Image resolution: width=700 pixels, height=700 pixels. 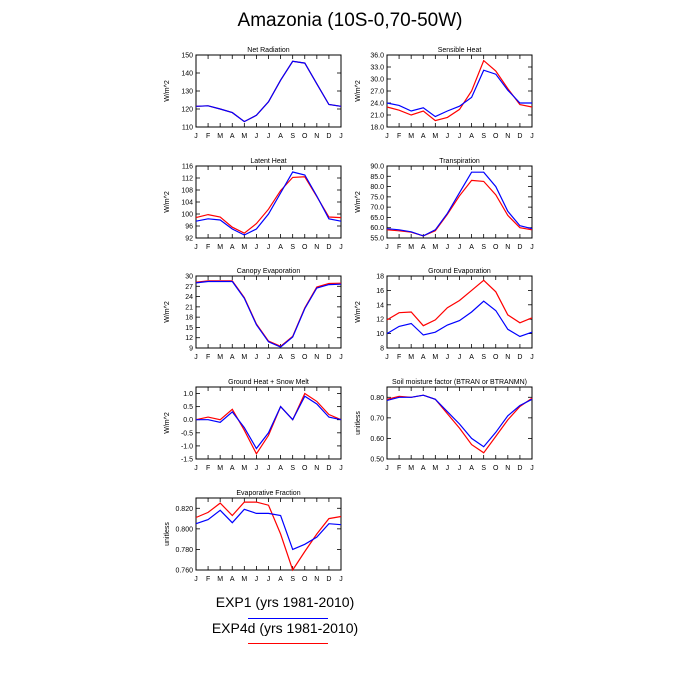 What do you see at coordinates (377, 167) in the screenshot?
I see `y-tick-label: 90.0` at bounding box center [377, 167].